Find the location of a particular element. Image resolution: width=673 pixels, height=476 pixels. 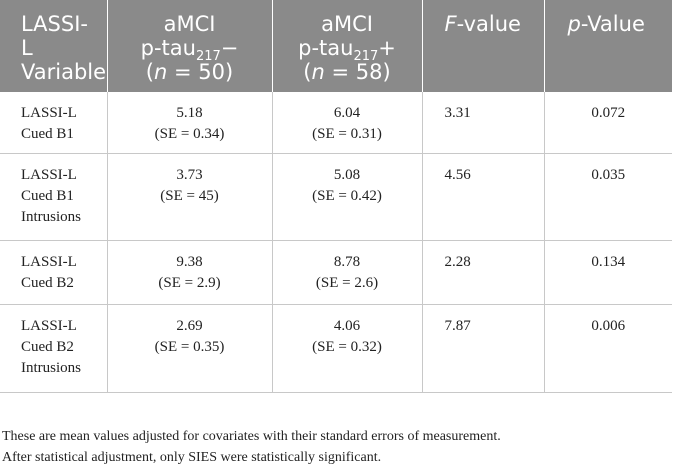

f-label: -value is located at coordinates (488, 24).